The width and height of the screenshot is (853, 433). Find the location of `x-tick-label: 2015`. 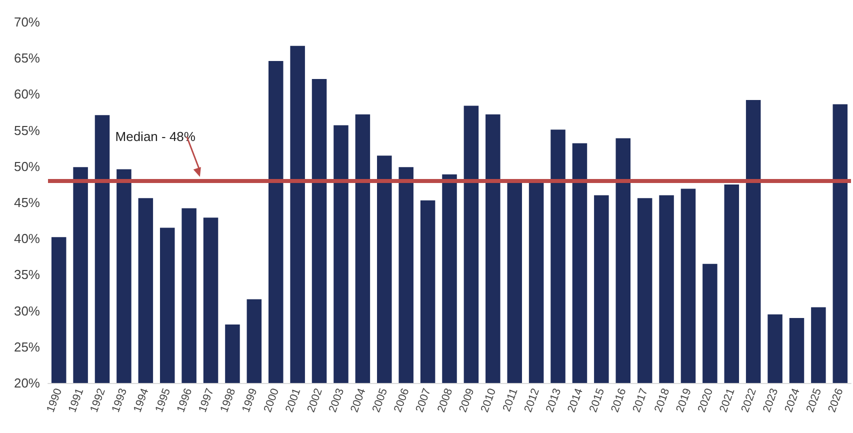

x-tick-label: 2015 is located at coordinates (597, 400).